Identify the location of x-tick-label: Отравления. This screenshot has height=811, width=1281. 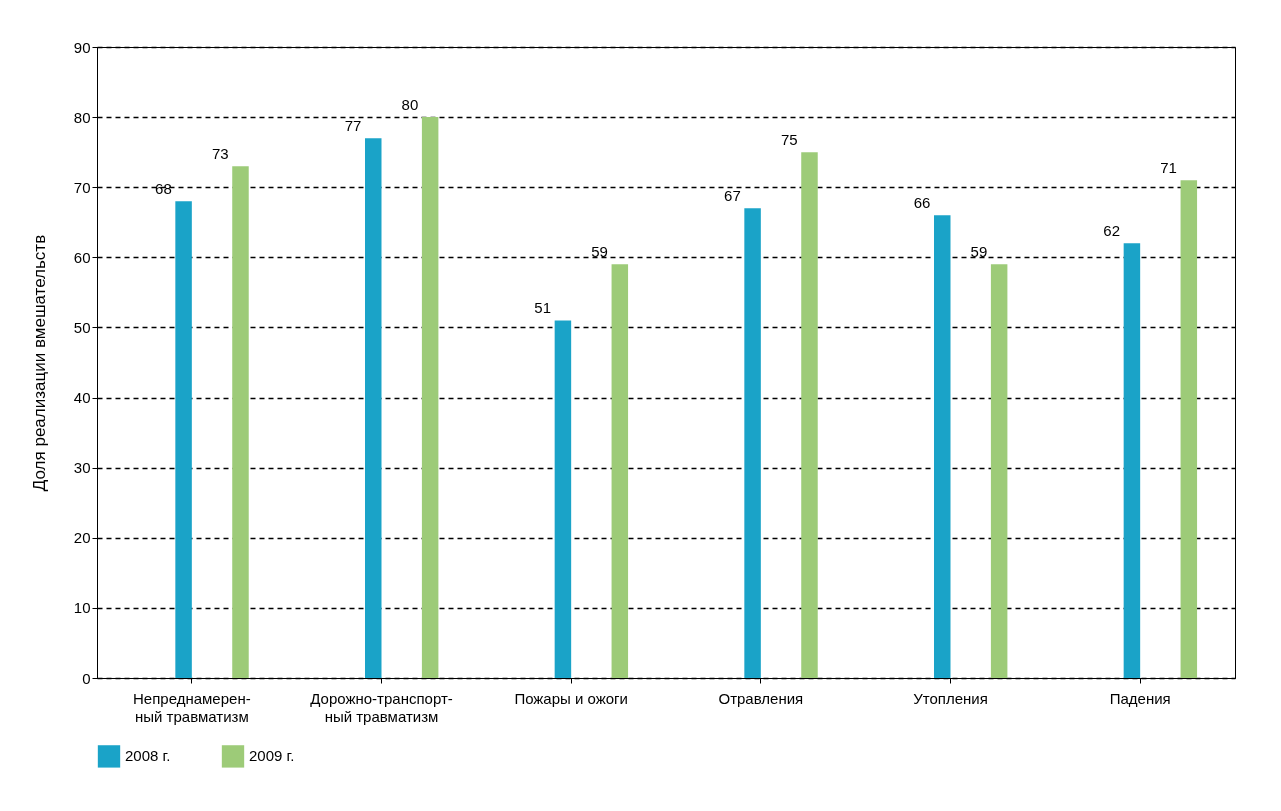
(761, 698).